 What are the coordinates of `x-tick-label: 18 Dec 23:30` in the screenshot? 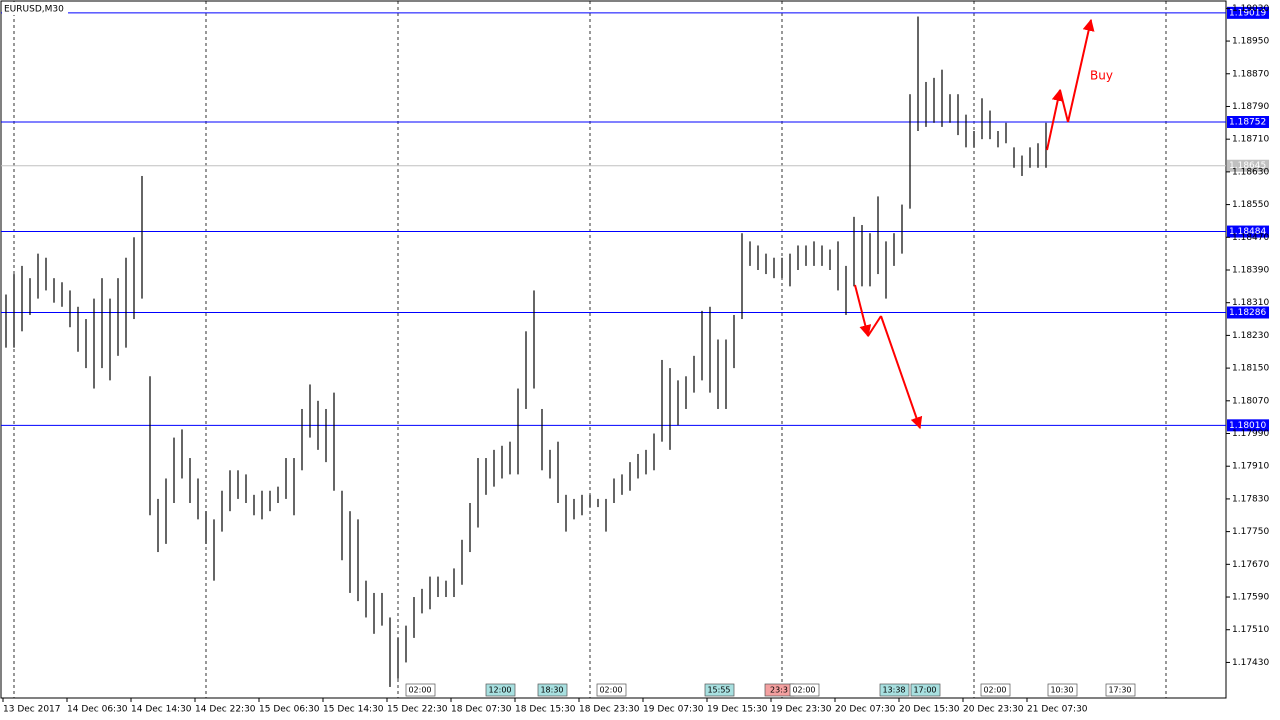 It's located at (609, 710).